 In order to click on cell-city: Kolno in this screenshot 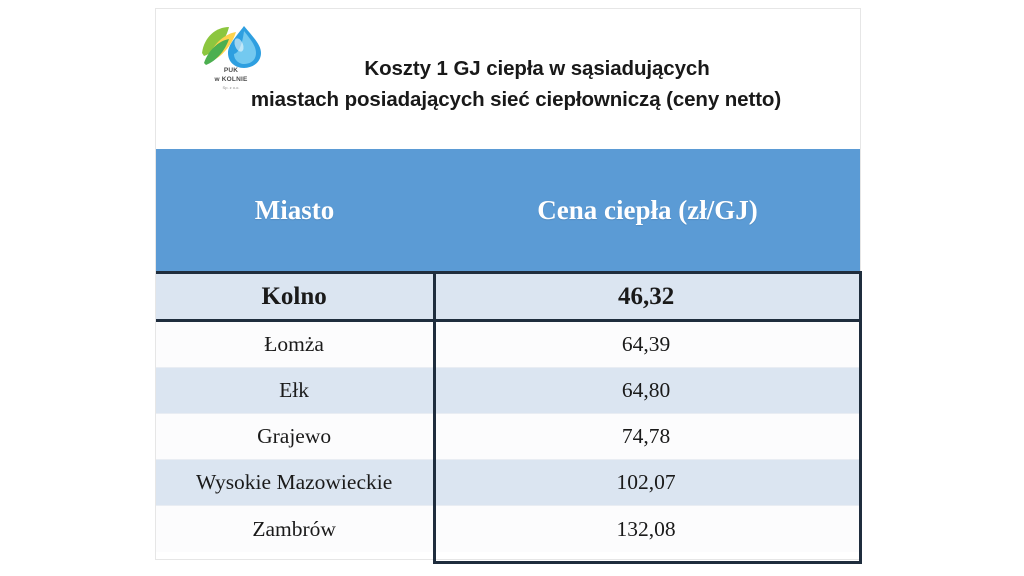, I will do `click(294, 296)`.